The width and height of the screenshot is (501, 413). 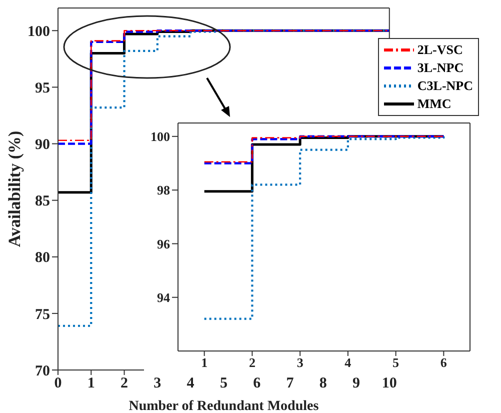 I want to click on y-tick-label: 90, so click(x=42, y=145).